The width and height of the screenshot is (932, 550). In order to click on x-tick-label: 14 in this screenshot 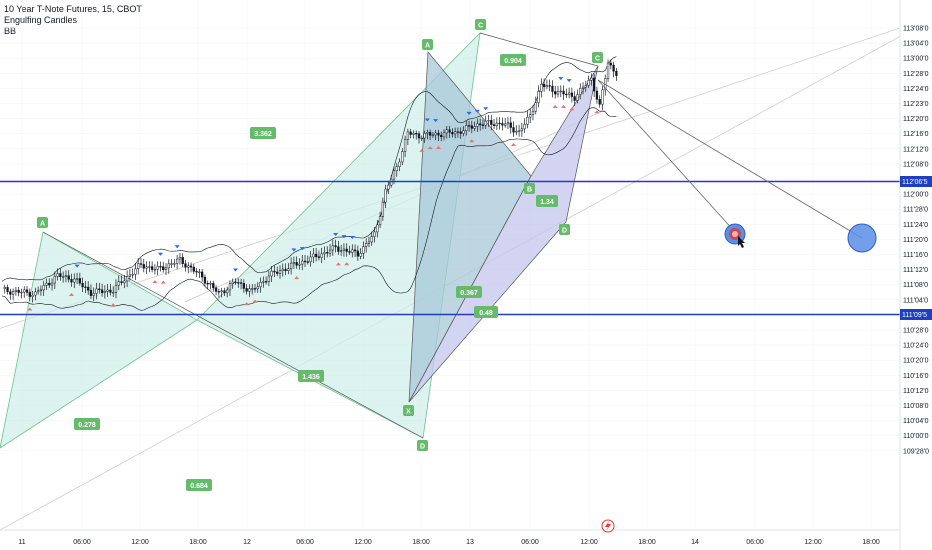, I will do `click(695, 542)`.